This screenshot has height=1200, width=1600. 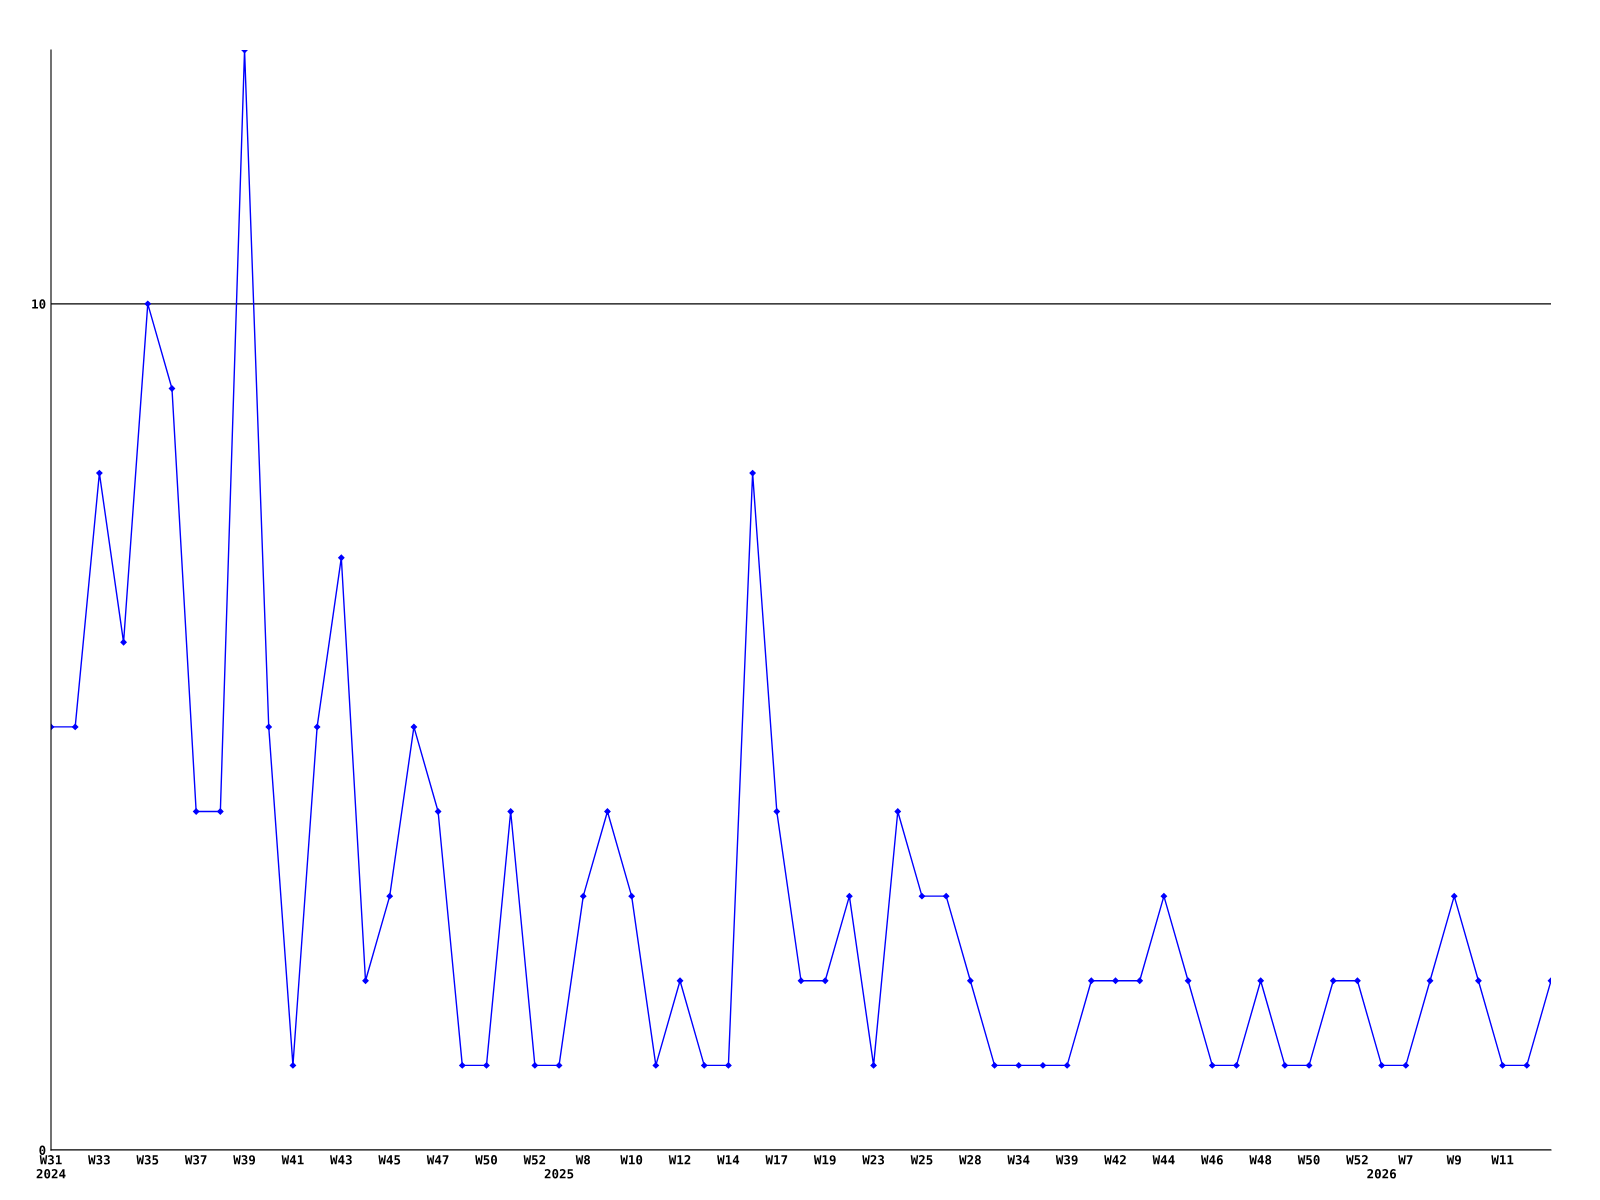 I want to click on x-tick-label: W43, so click(x=341, y=1160).